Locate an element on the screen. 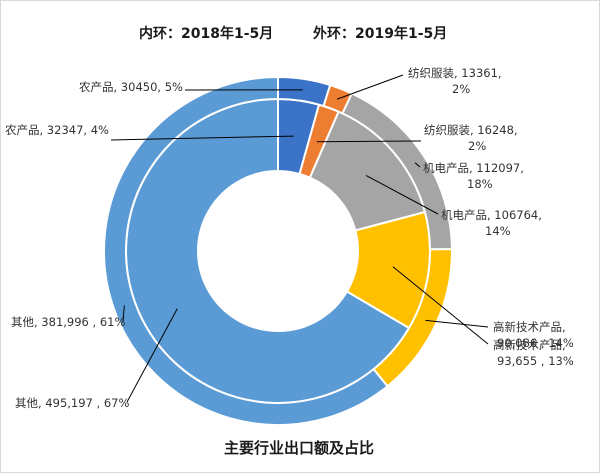  inner-label-agri: 农产品, 32347, 4% is located at coordinates (57, 130).